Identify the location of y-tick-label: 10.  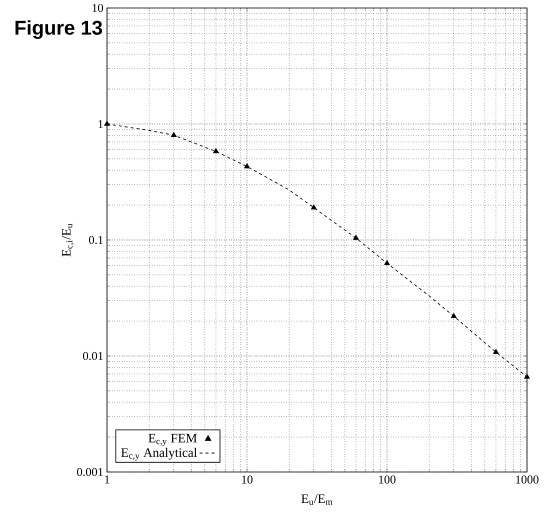
(98, 8).